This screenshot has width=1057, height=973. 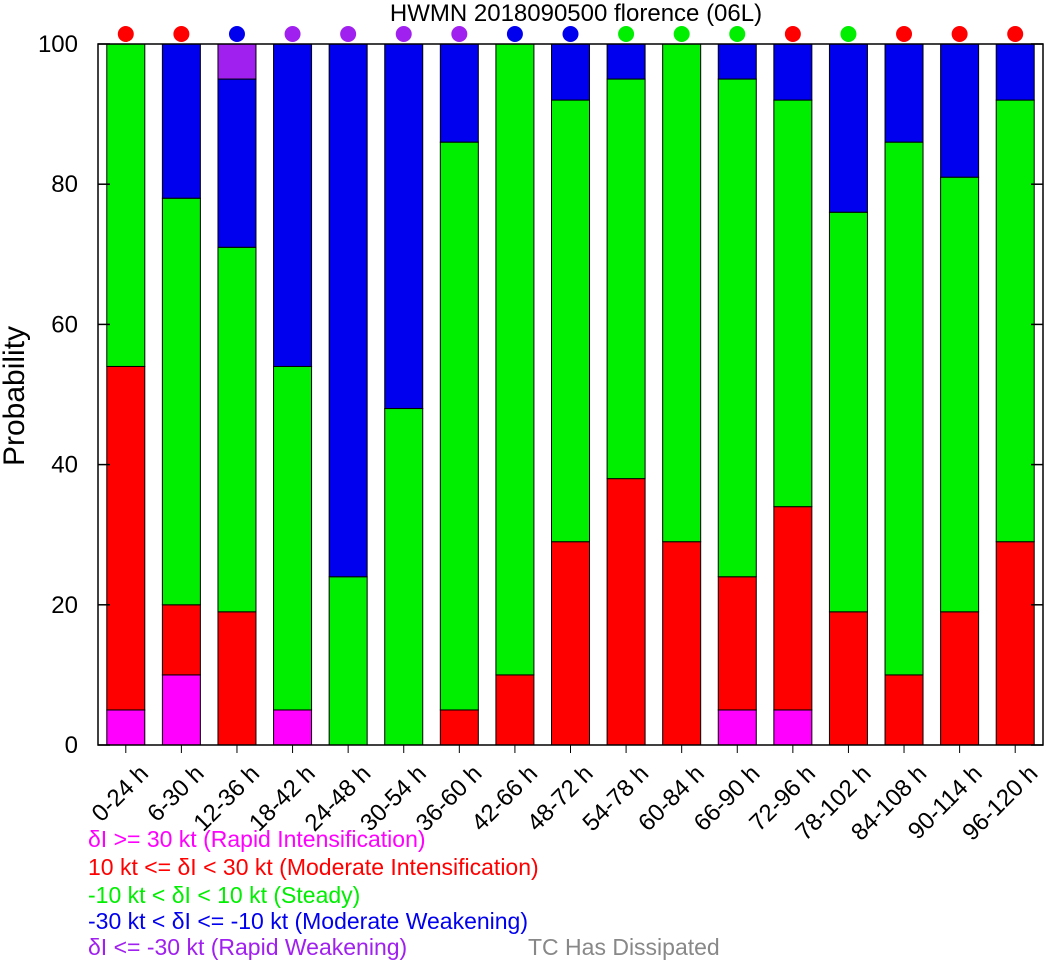 I want to click on y-tick-label: 20, so click(x=64, y=605).